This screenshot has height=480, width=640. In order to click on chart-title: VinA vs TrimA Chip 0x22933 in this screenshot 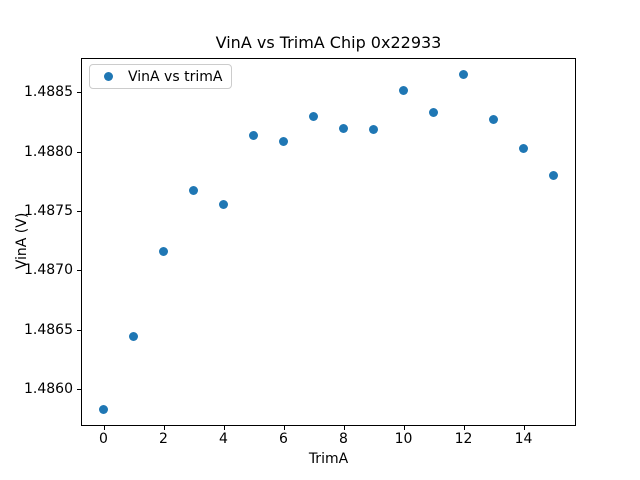, I will do `click(328, 42)`.